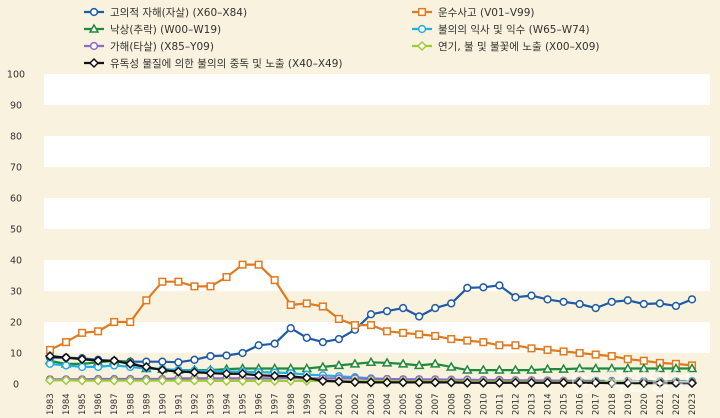 This screenshot has width=720, height=418. Describe the element at coordinates (16, 230) in the screenshot. I see `y-axis: 0 10 20 30 40 50 60 70 80 90 100` at that location.